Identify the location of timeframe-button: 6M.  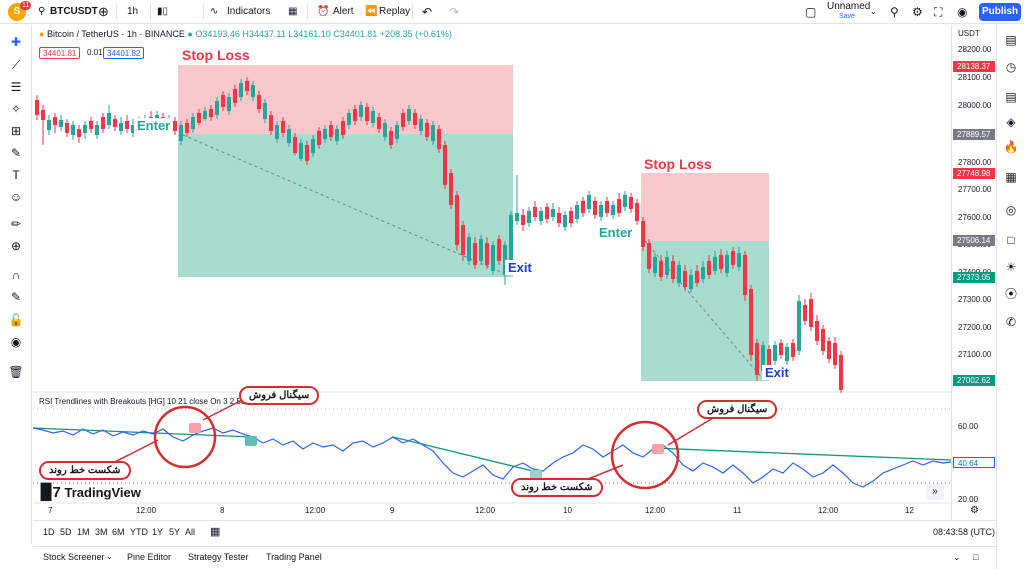
(118, 532).